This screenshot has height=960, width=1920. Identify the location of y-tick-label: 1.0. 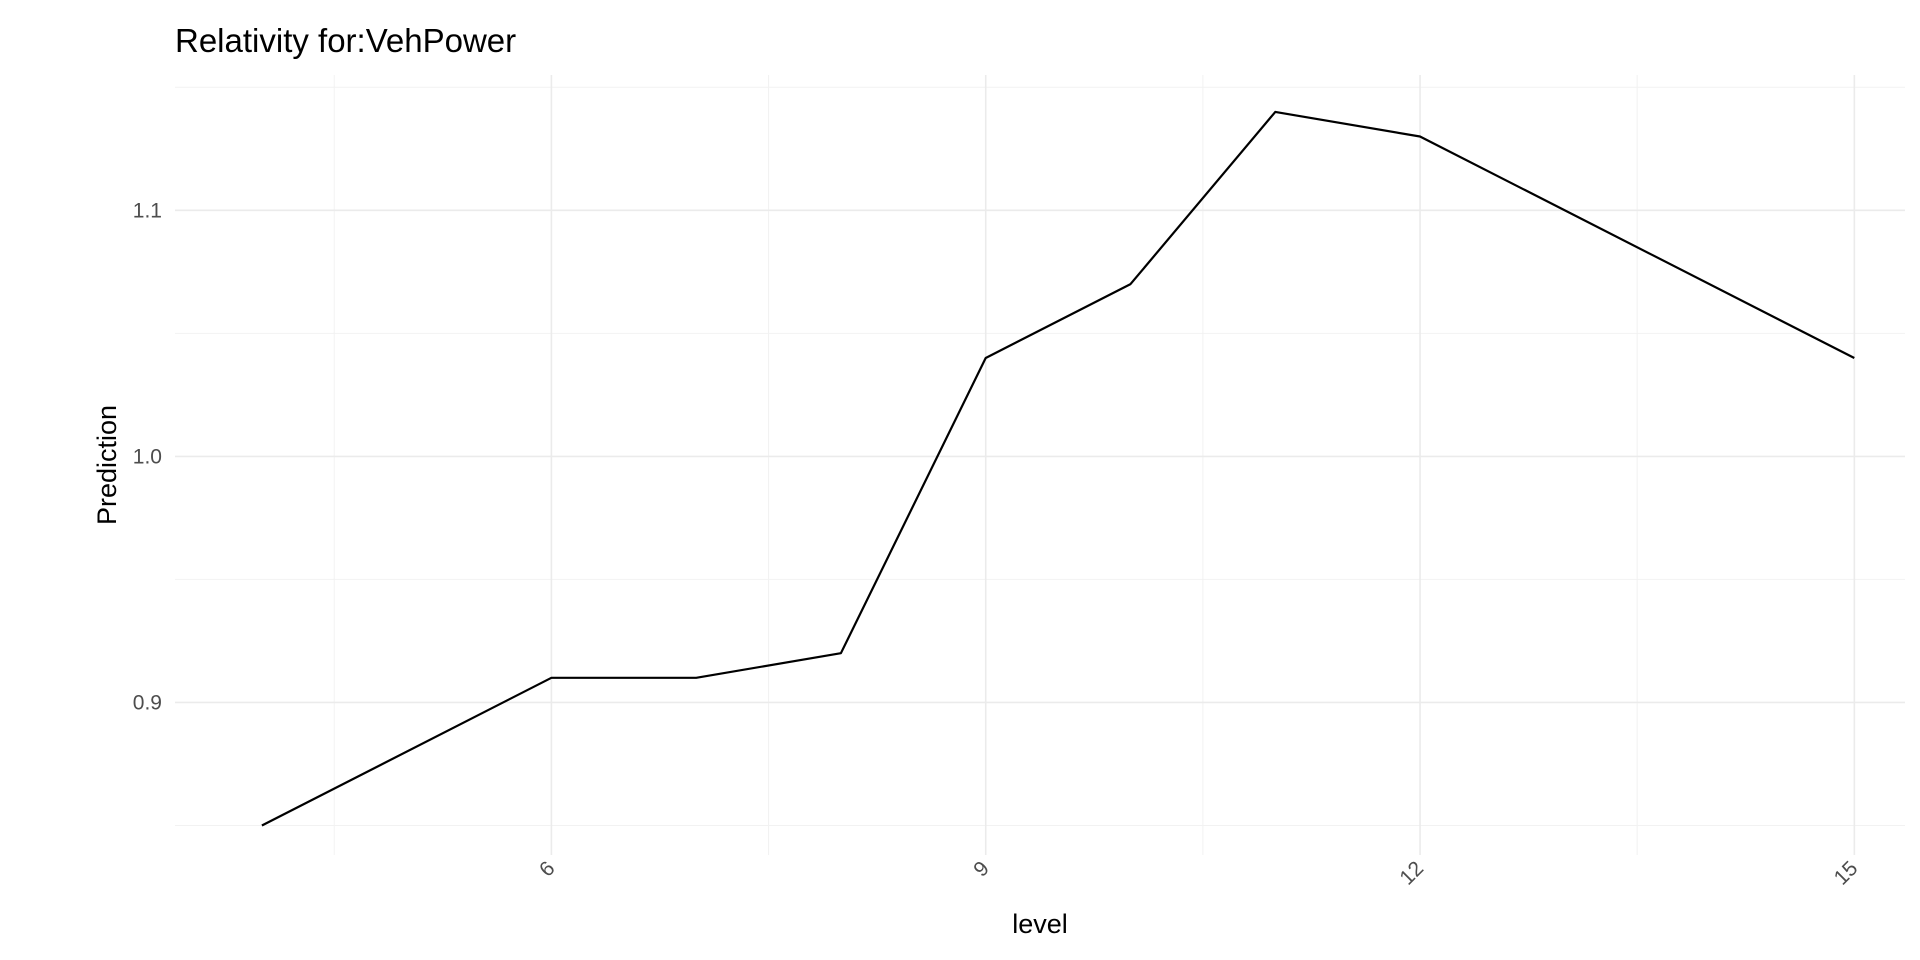
(147, 456).